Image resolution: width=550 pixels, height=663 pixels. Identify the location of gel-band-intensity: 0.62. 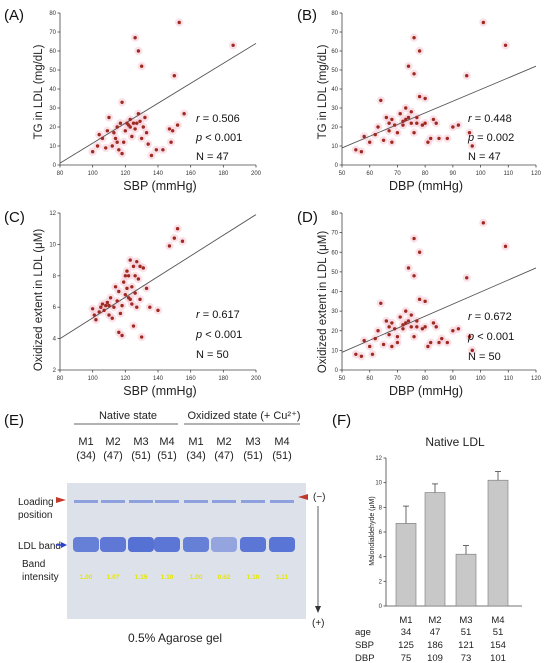
(224, 577).